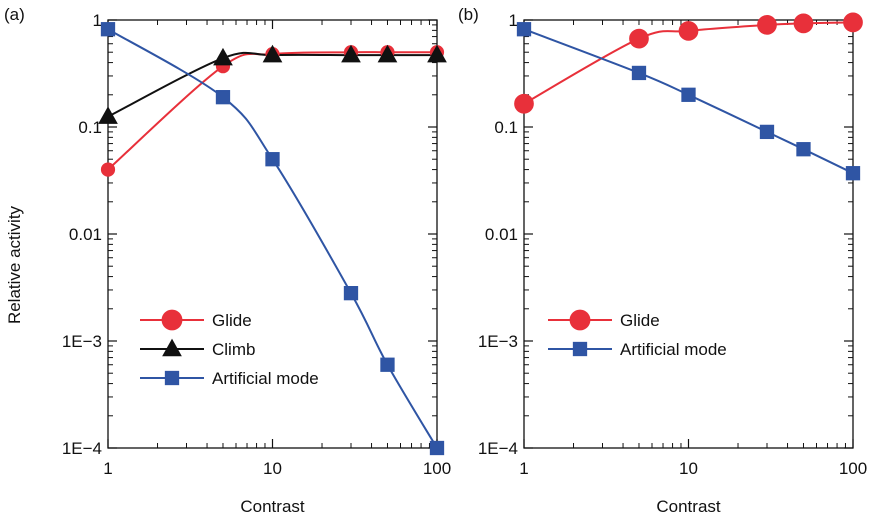  I want to click on legend: Glide Climb Artificial mode, so click(229, 348).